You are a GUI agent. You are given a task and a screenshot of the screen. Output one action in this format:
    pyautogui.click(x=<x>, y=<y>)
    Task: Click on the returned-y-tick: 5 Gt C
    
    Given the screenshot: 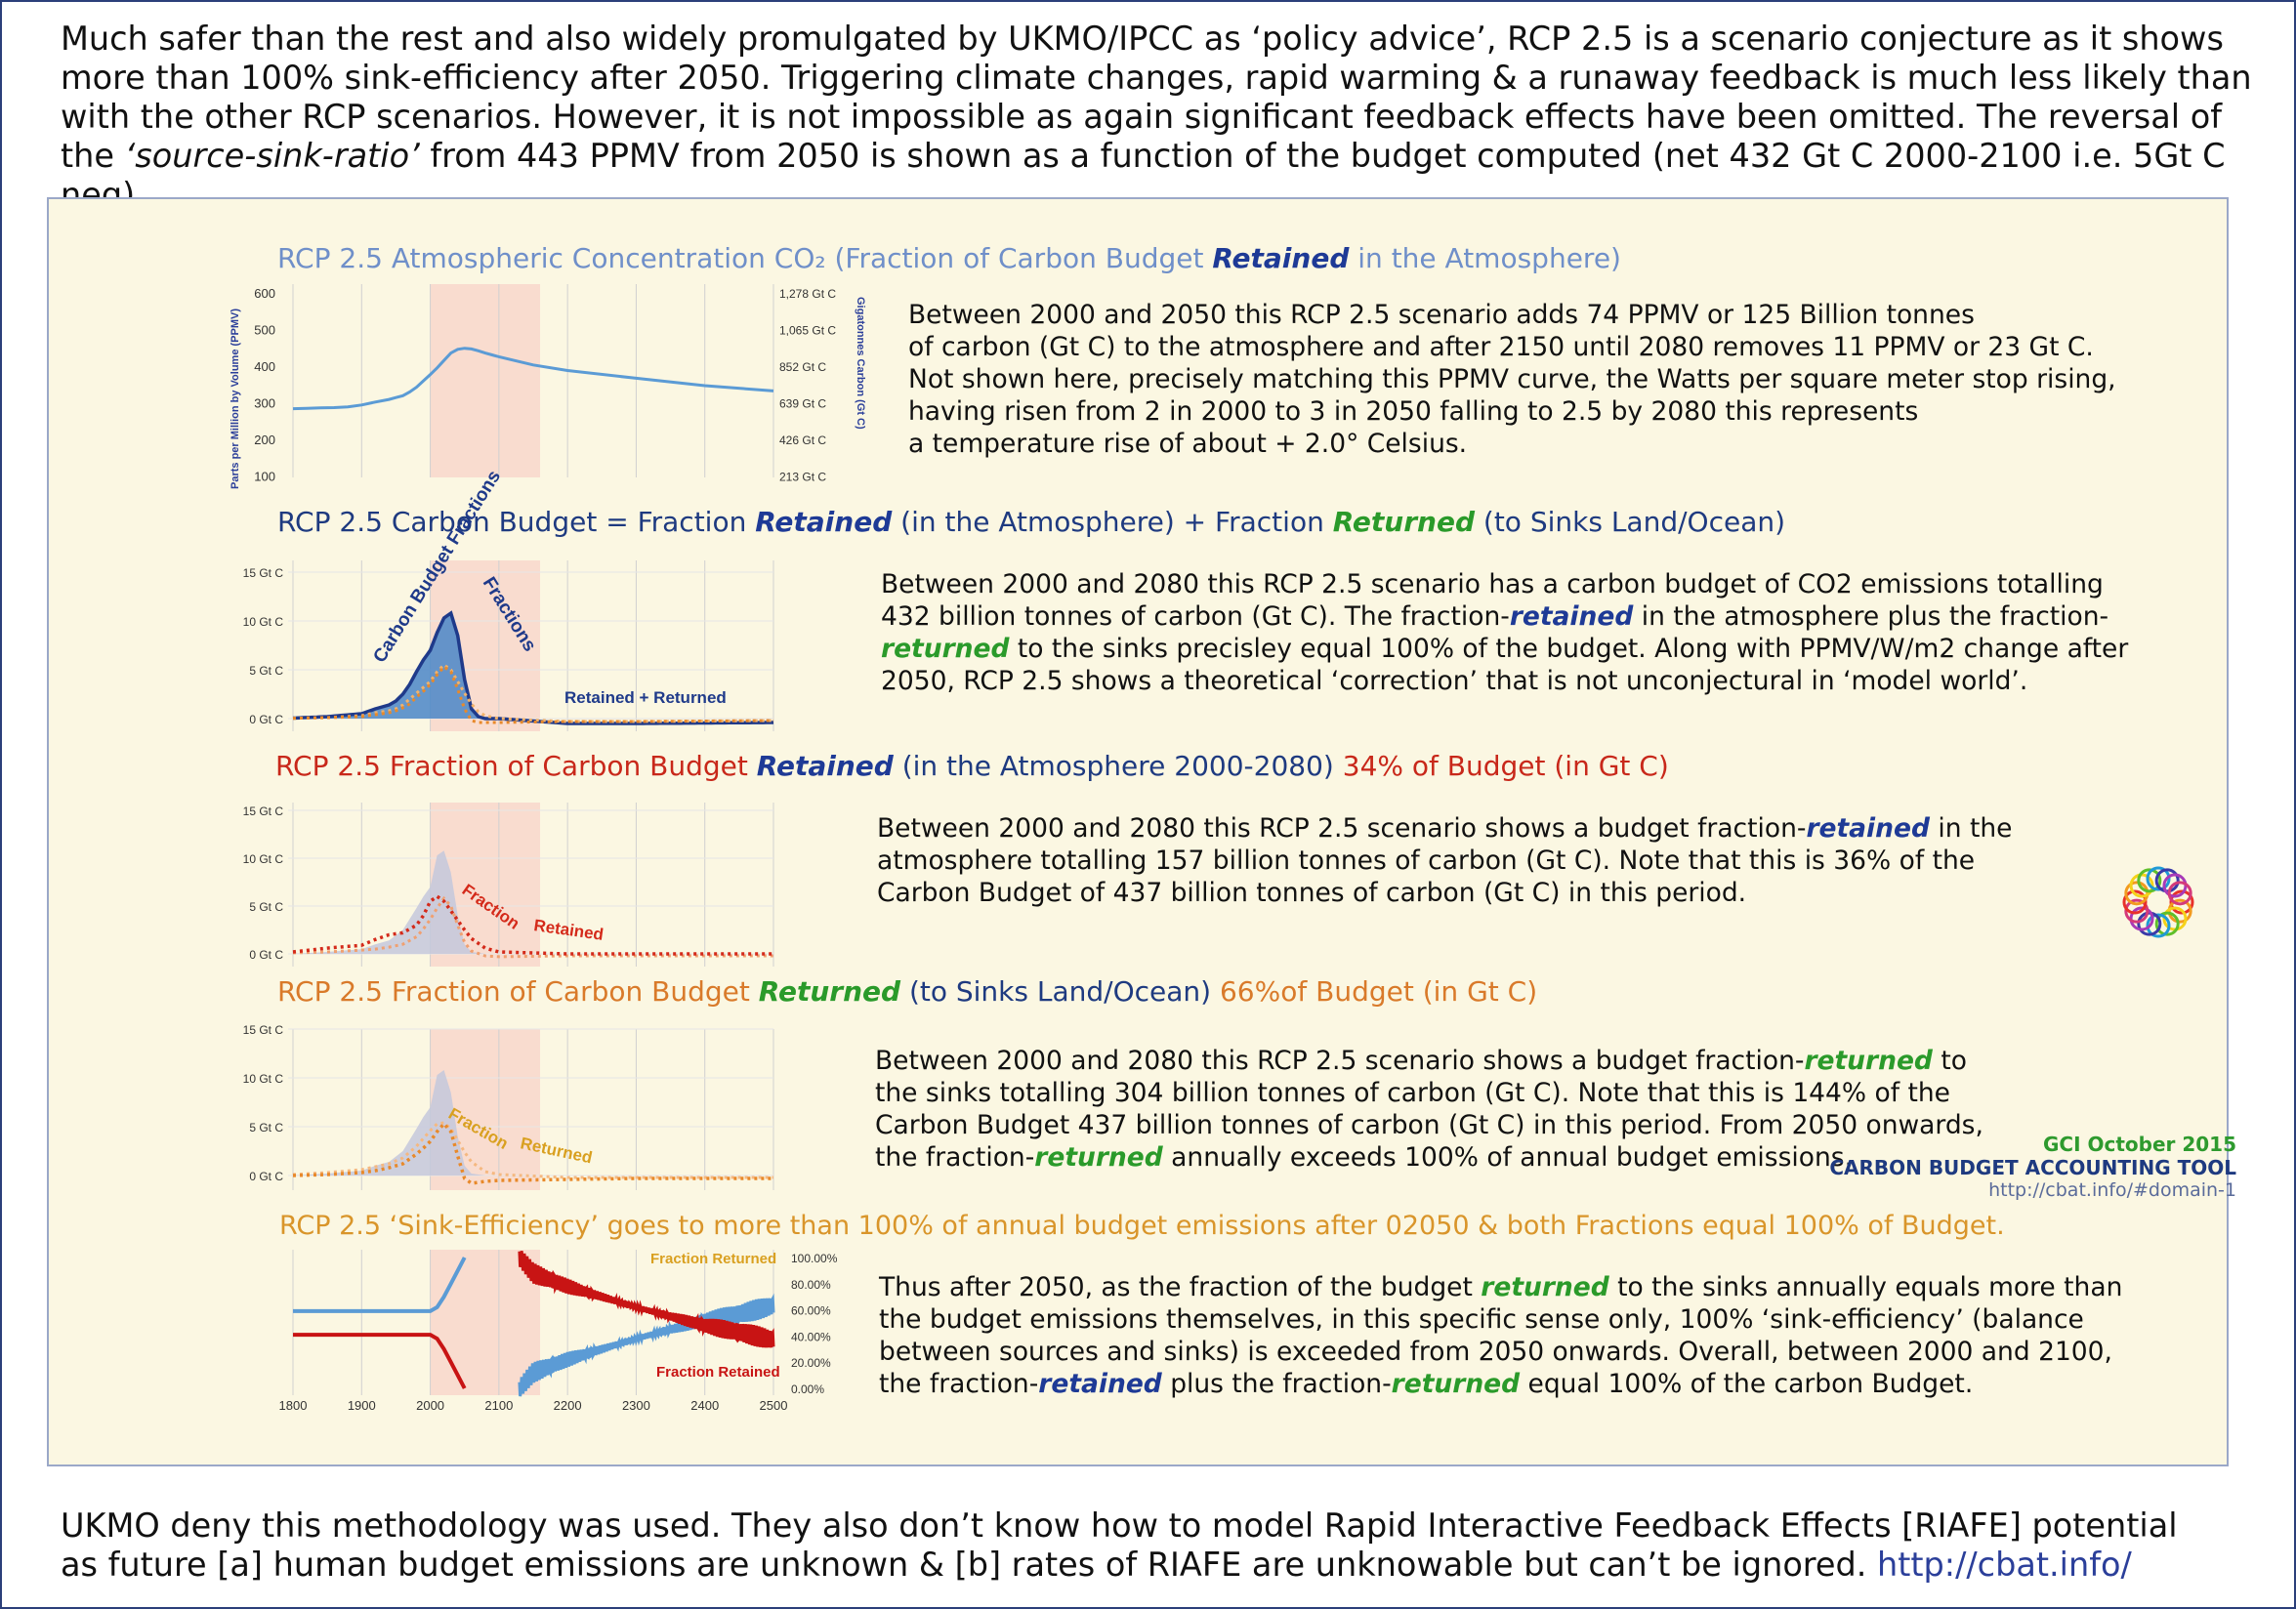 What is the action you would take?
    pyautogui.click(x=266, y=1128)
    